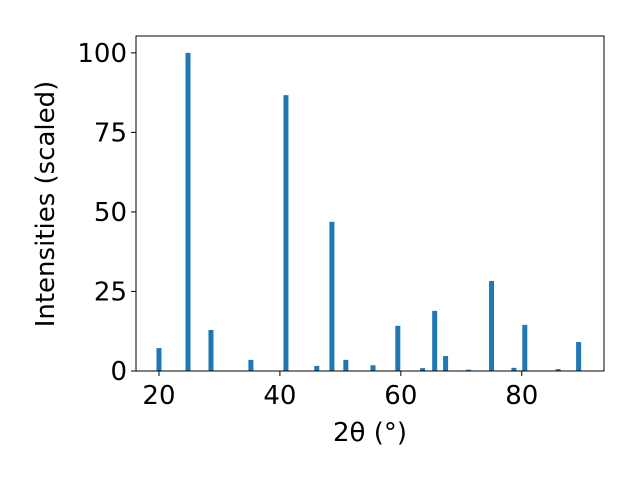 This screenshot has height=480, width=640. I want to click on x-tick-label: 20, so click(158, 396).